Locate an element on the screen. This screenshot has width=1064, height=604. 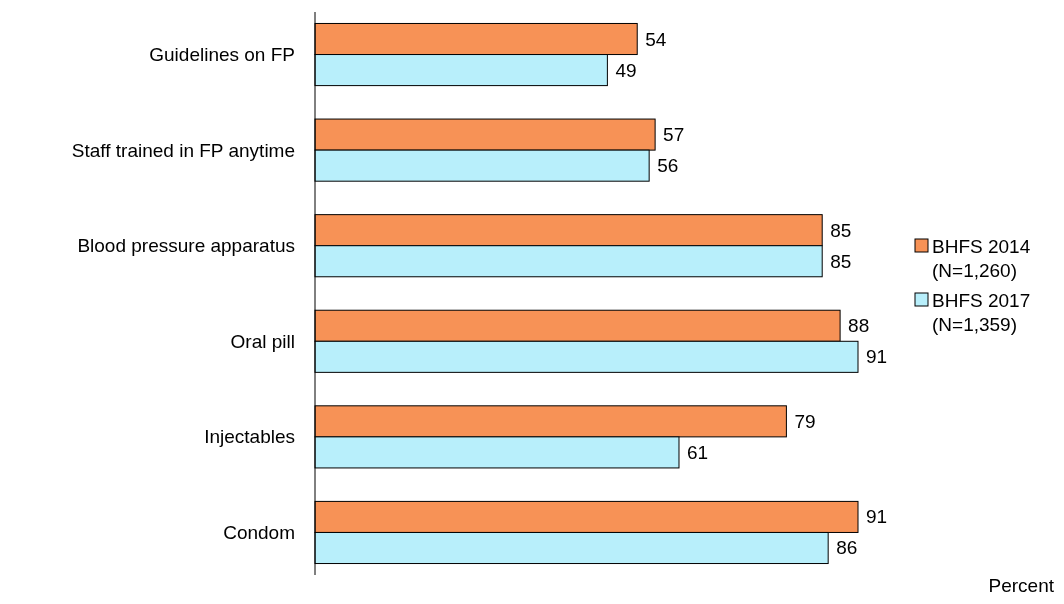
text: Percent is located at coordinates (1021, 585).